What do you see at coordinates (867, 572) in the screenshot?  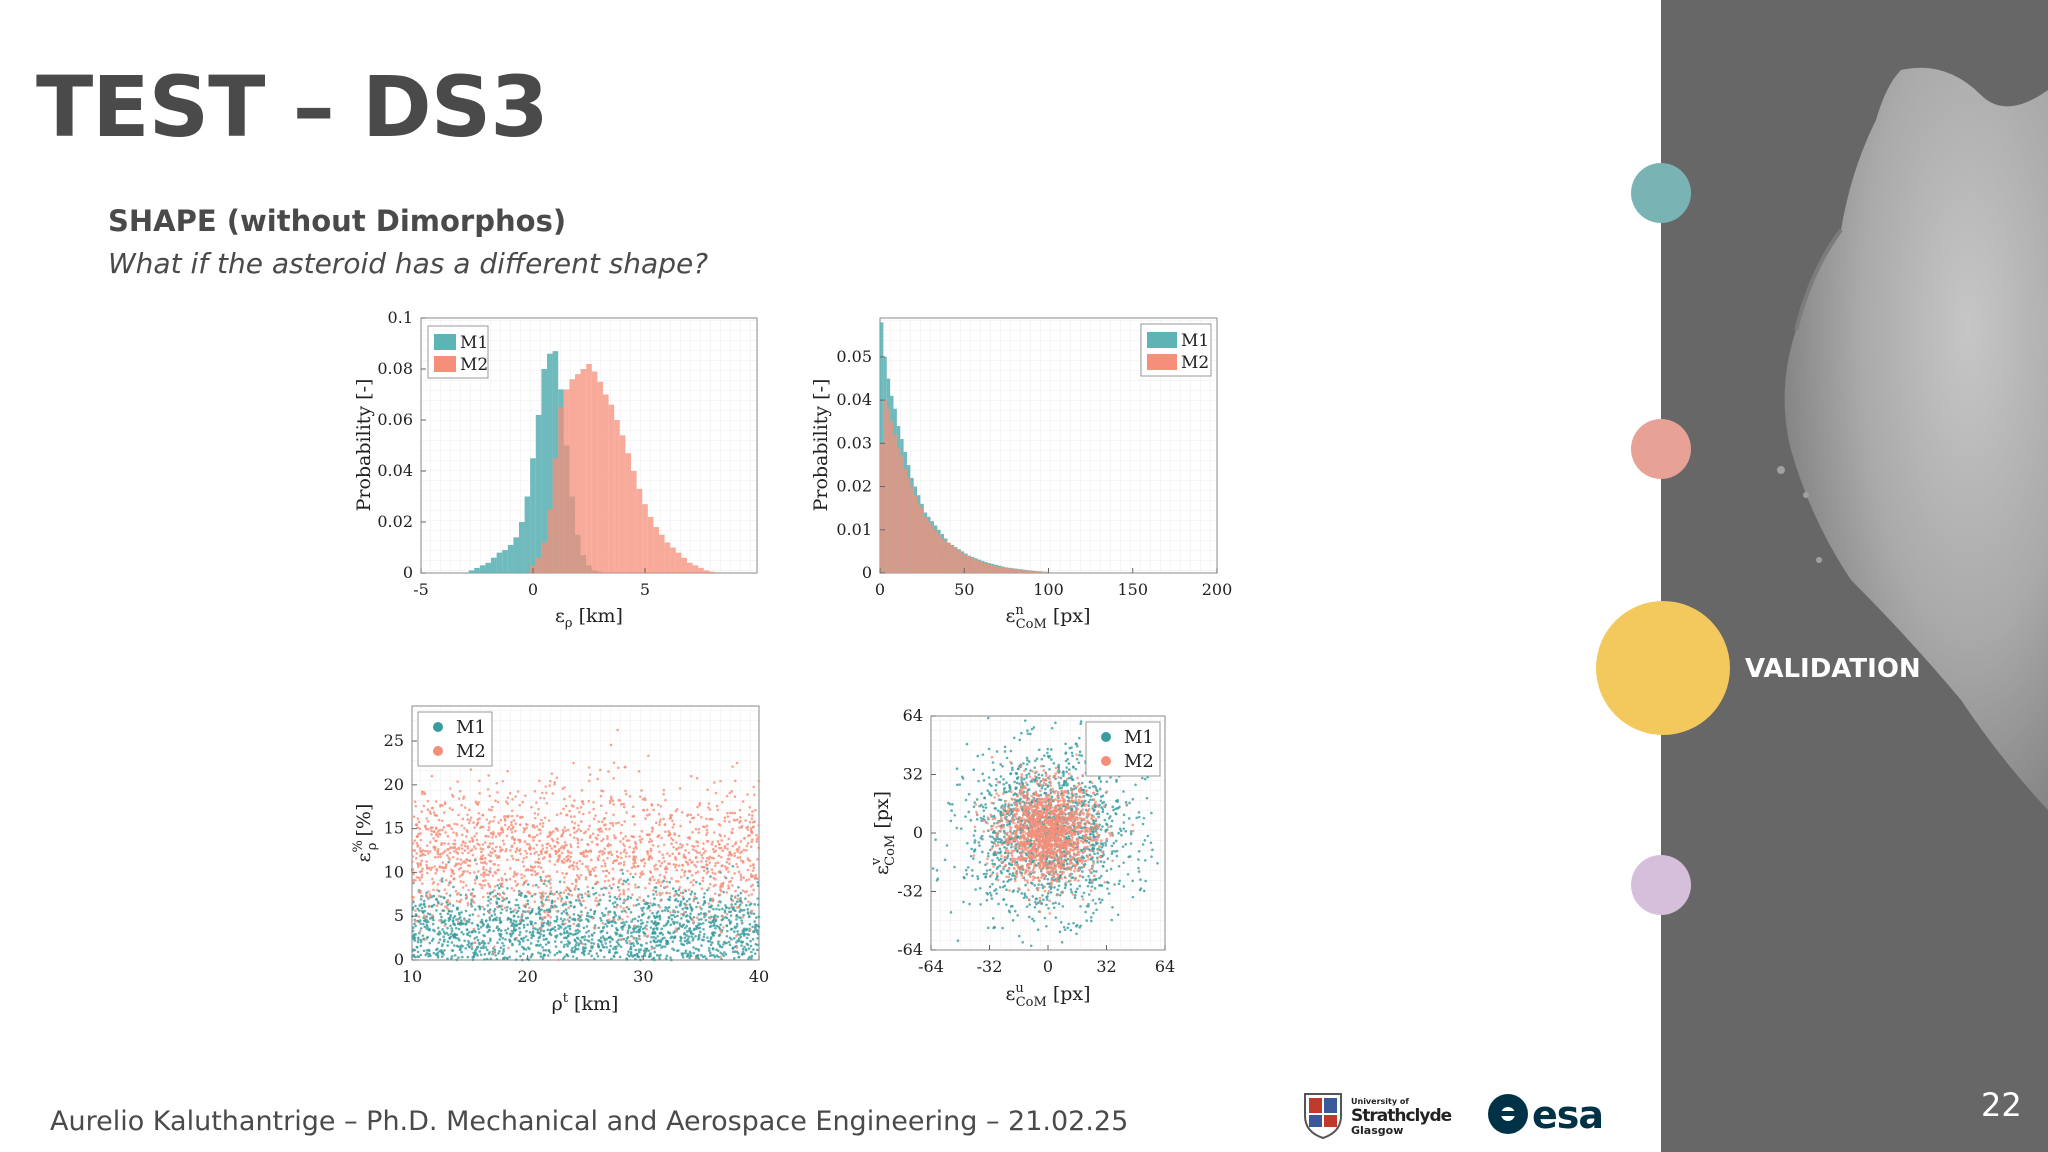 I see `y-tick-label: 0` at bounding box center [867, 572].